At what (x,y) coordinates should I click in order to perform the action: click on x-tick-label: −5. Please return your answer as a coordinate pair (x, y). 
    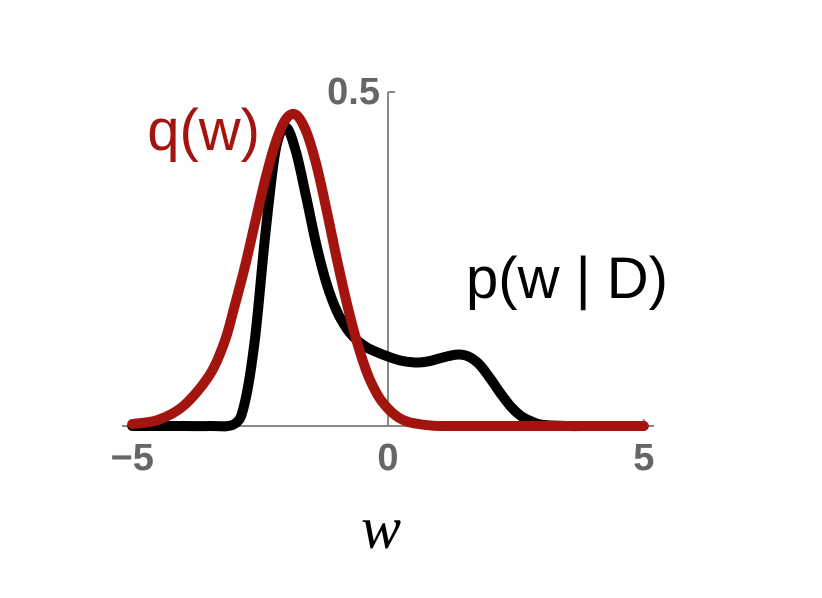
    Looking at the image, I should click on (132, 458).